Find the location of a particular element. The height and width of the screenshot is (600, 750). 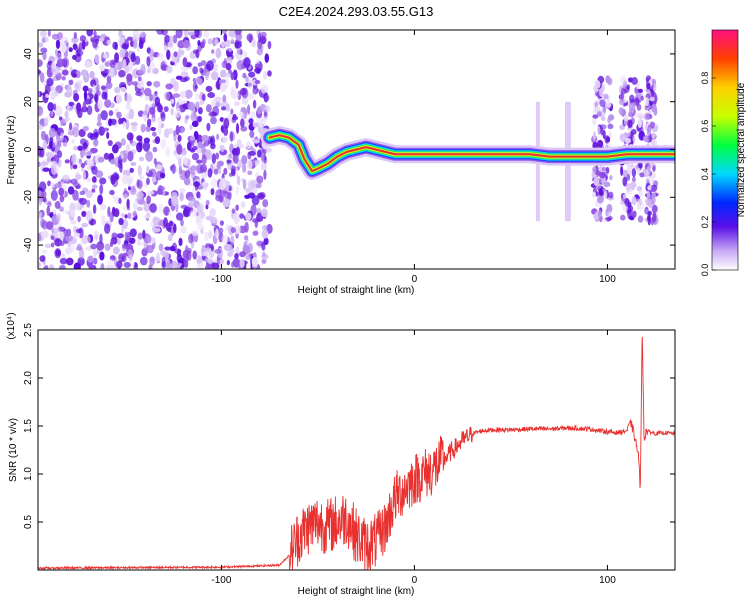

spectrogram-xtick-label: 0 is located at coordinates (415, 279).